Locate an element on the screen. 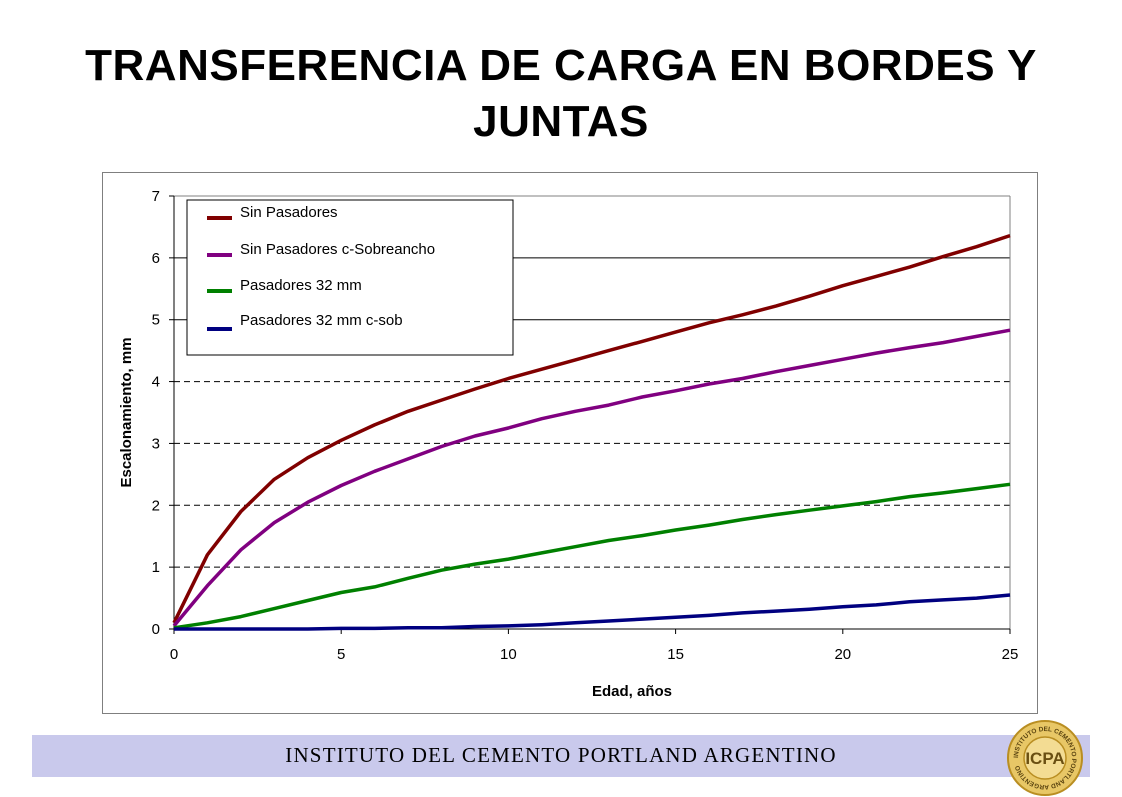 Image resolution: width=1122 pixels, height=797 pixels. y-tick-label: 7 is located at coordinates (156, 196).